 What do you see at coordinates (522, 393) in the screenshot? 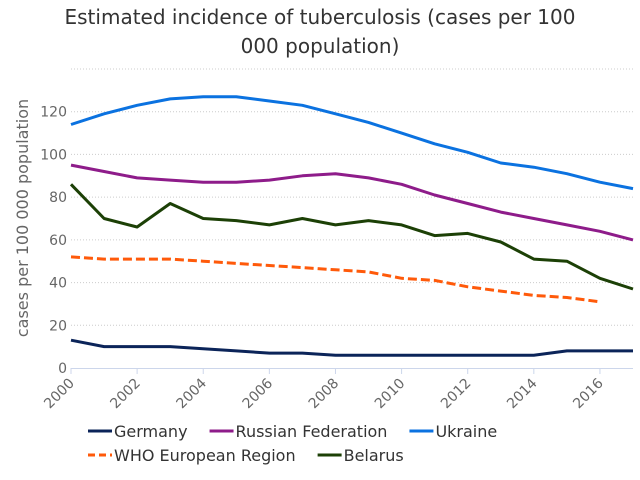
I see `x-tick-label: 2014` at bounding box center [522, 393].